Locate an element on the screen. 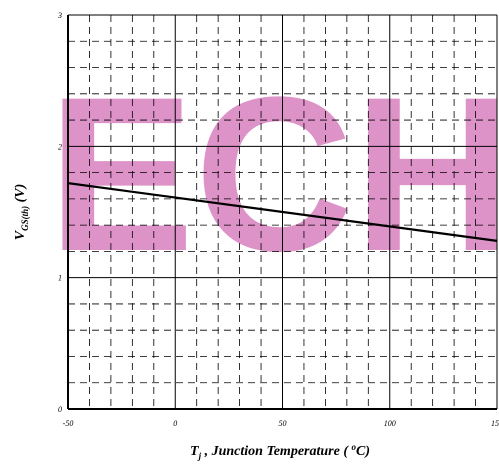 The width and height of the screenshot is (499, 464). x-tick-label: 100 is located at coordinates (390, 423).